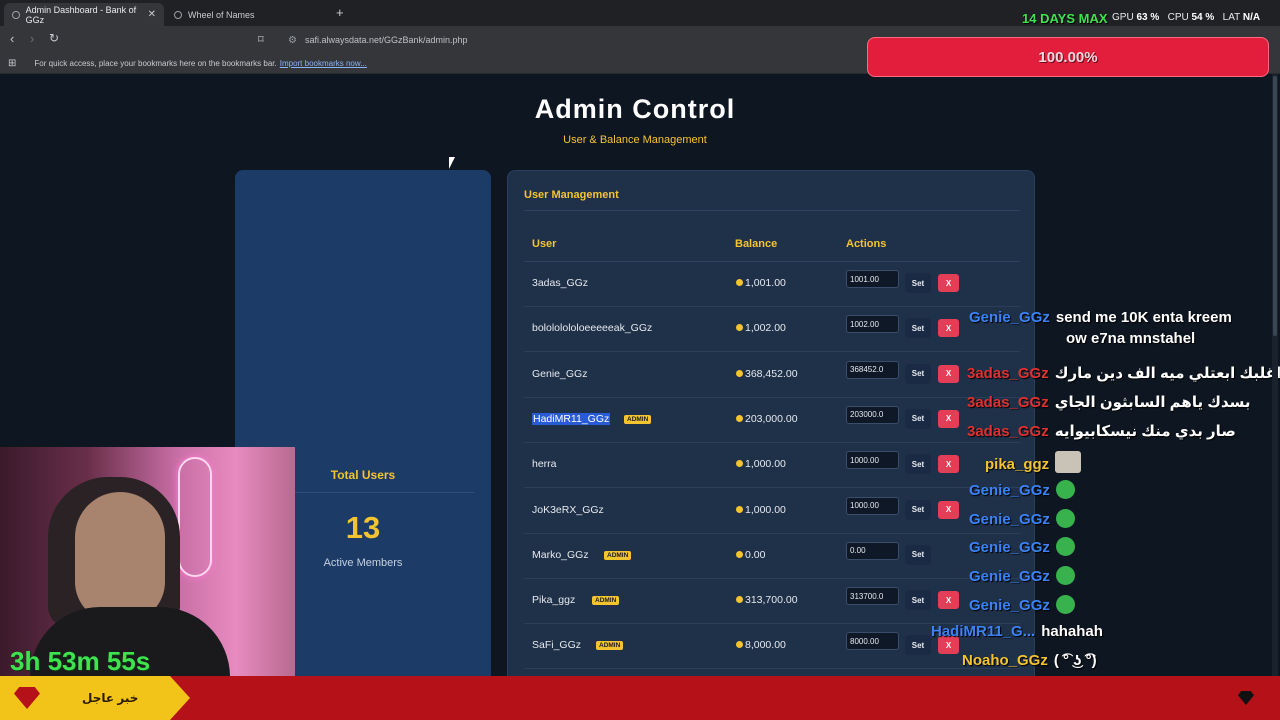 The width and height of the screenshot is (1280, 720). Describe the element at coordinates (767, 600) in the screenshot. I see `user-balance: 313,700.00` at that location.